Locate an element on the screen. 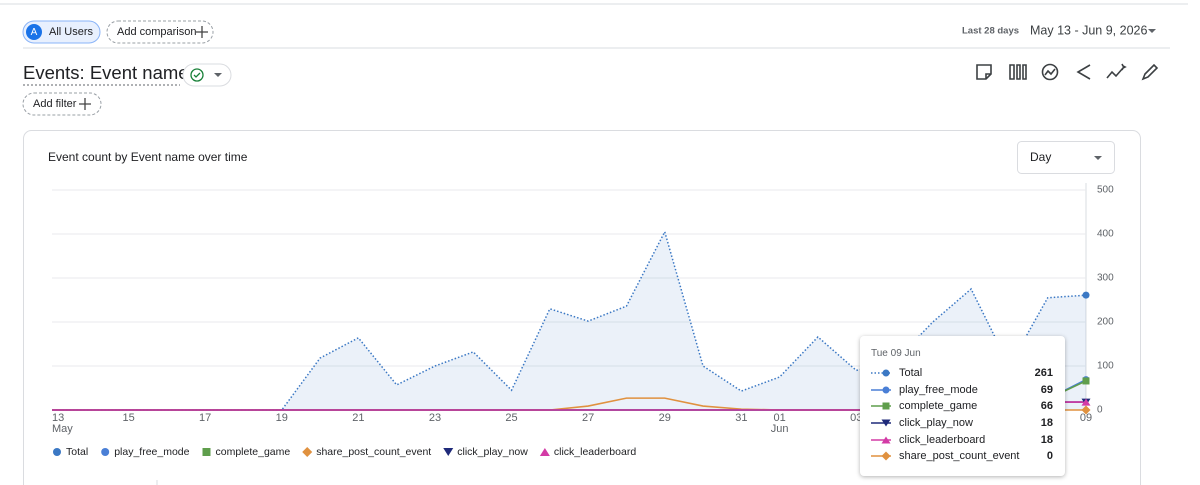  granularity-select is located at coordinates (1066, 157).